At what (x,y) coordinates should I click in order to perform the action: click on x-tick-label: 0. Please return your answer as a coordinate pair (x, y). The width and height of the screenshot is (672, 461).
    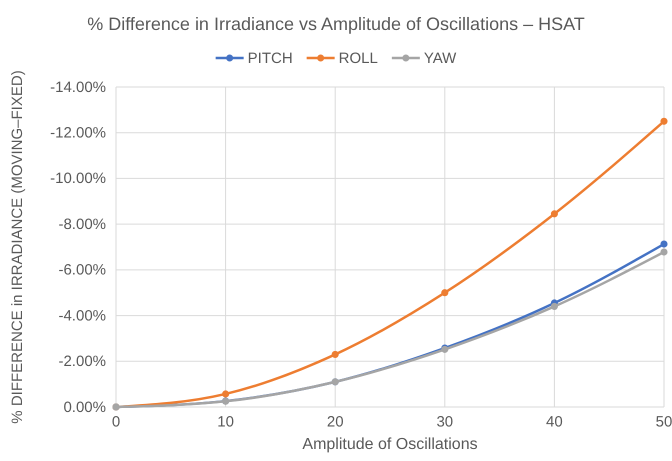
    Looking at the image, I should click on (116, 422).